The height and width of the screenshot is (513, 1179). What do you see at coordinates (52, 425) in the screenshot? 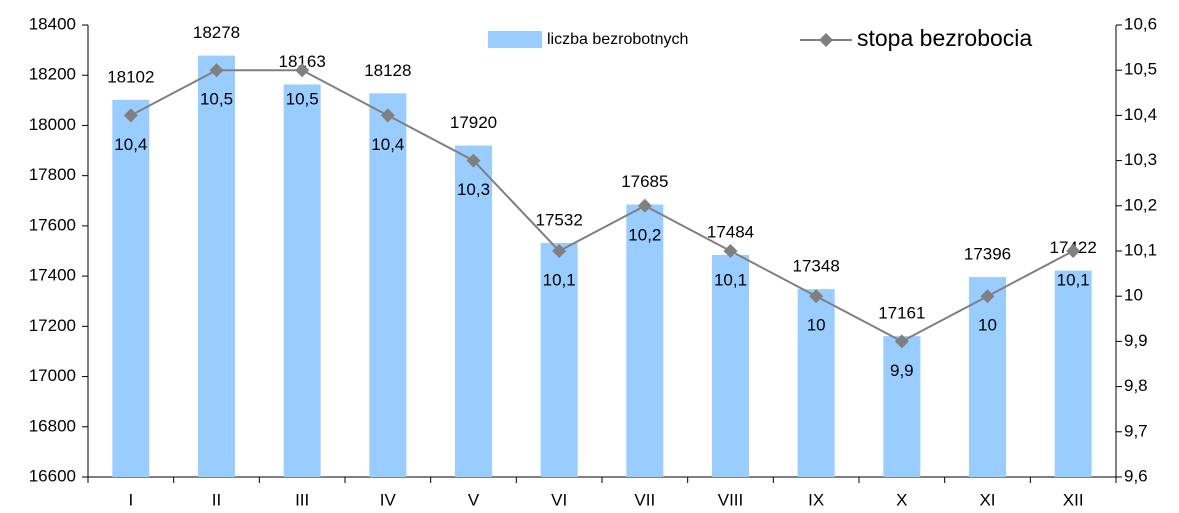
I see `y-tick-label: 16800` at bounding box center [52, 425].